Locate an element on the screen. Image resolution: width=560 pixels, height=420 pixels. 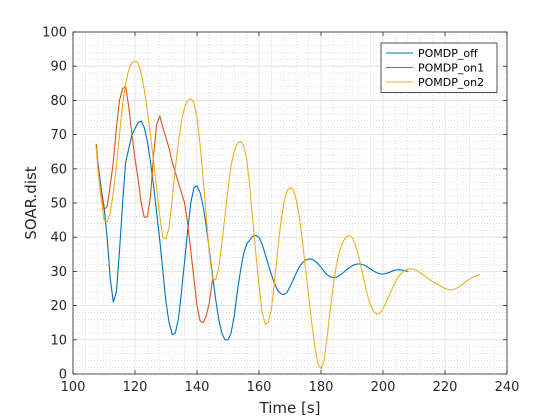
x-tick-label: 120 is located at coordinates (135, 387).